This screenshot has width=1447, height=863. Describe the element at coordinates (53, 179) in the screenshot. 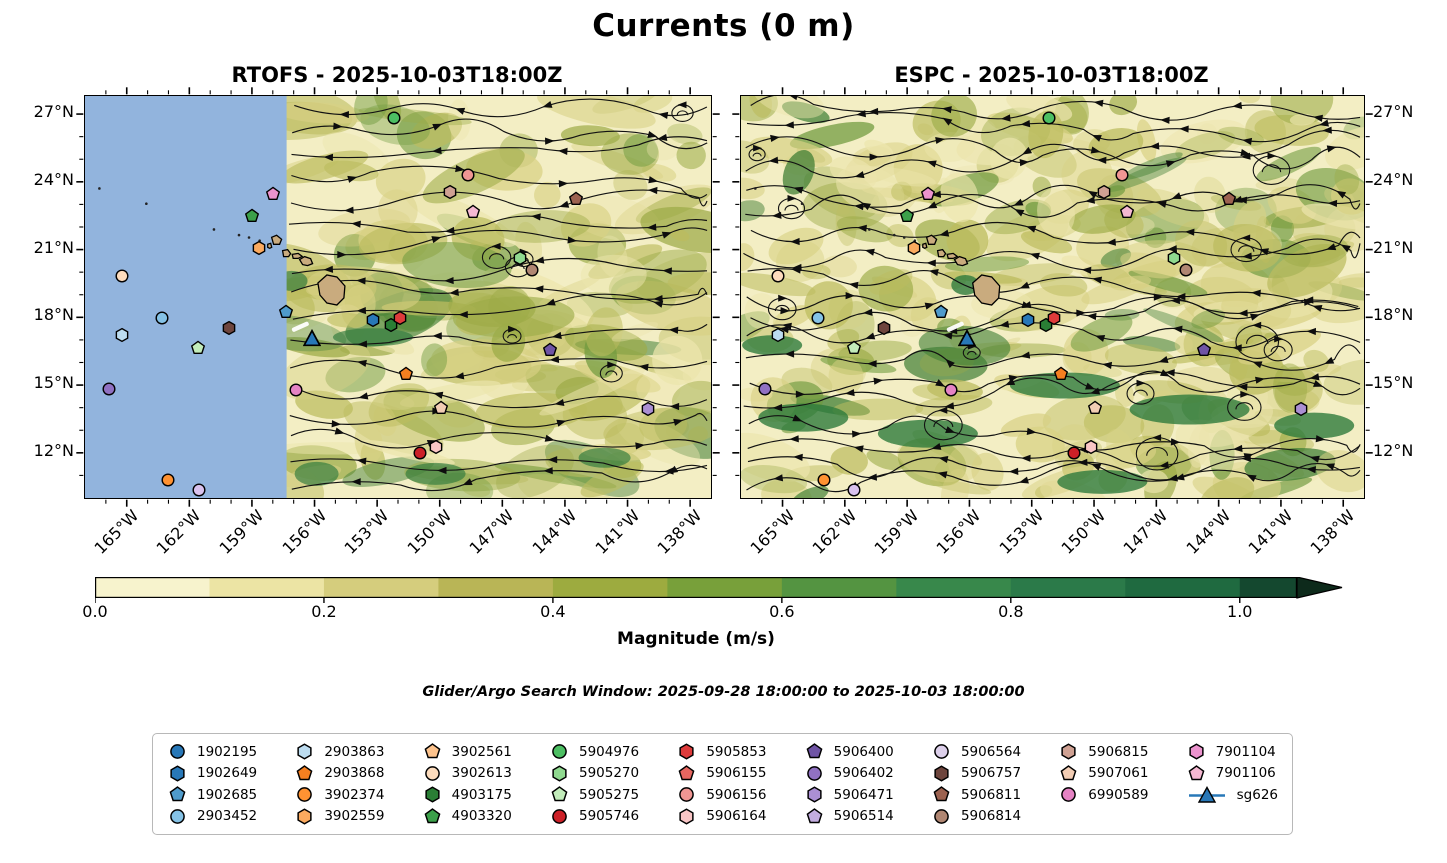

I see `lat-tick-label-left: 24°N` at that location.